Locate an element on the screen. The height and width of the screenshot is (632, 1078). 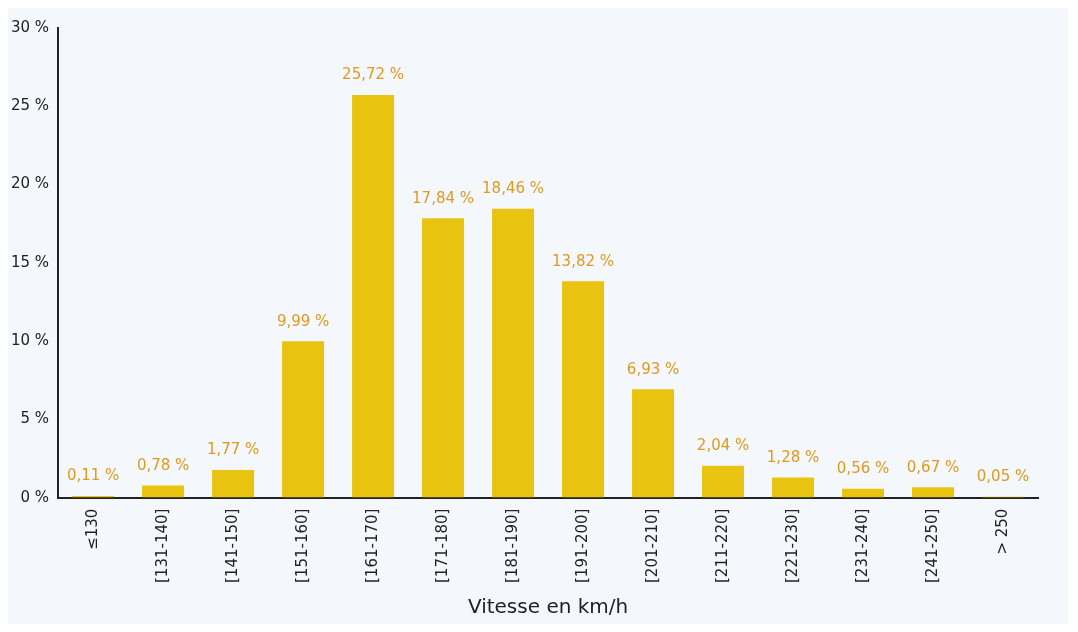
data-label: 2,04 % is located at coordinates (723, 445).